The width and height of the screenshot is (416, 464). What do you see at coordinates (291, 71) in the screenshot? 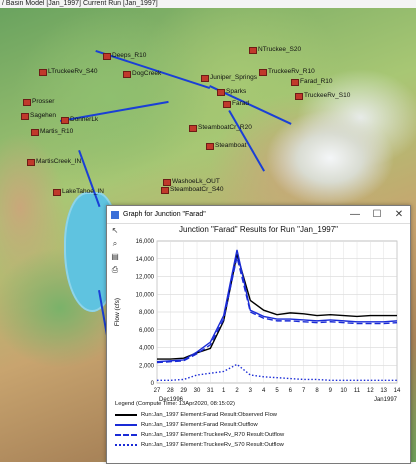
I see `map-label: TruckeeRv_R10` at bounding box center [291, 71].